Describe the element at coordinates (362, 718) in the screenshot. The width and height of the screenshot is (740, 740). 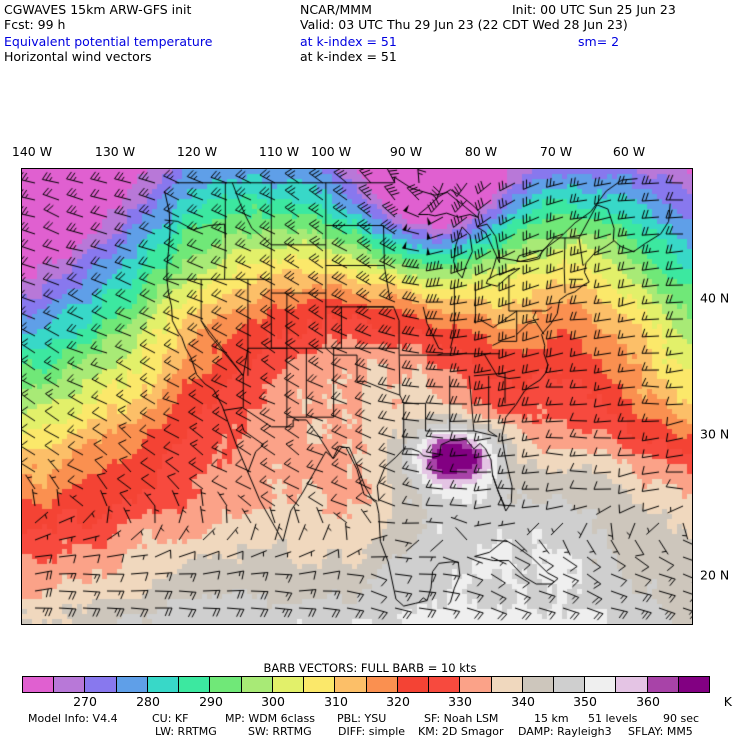
I see `model-info-item-3: PBL: YSU` at that location.